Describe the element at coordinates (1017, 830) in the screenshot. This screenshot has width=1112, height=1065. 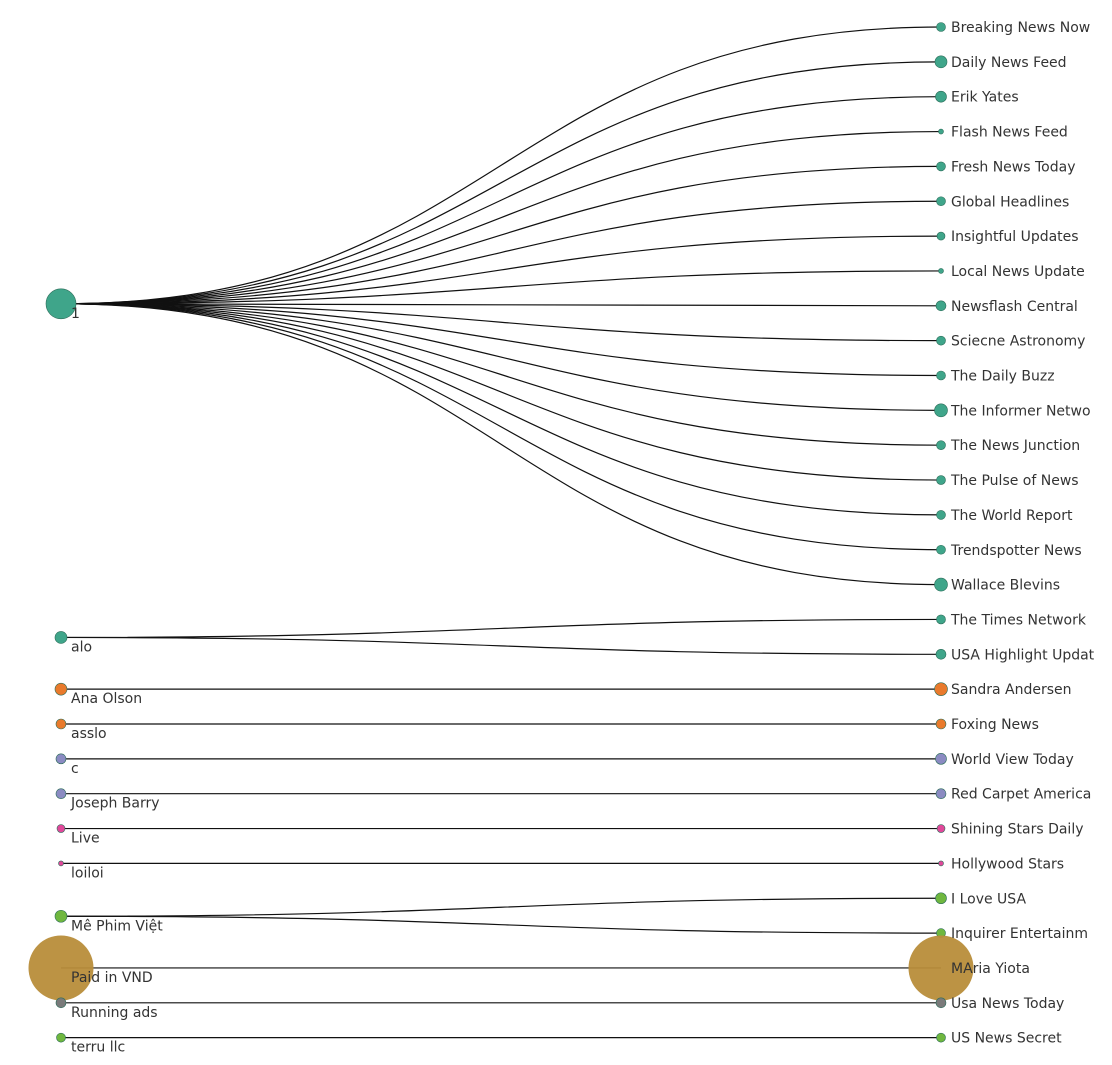
I see `target-label: Shining Stars Daily` at that location.